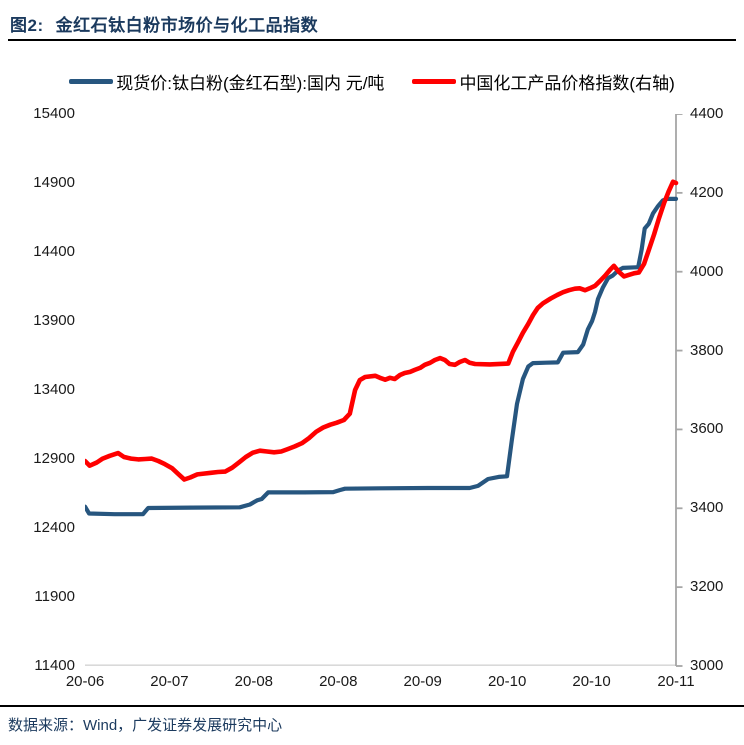  I want to click on legend-item-chemical-index: 中国化工产品价格指数(右轴), so click(543, 81).